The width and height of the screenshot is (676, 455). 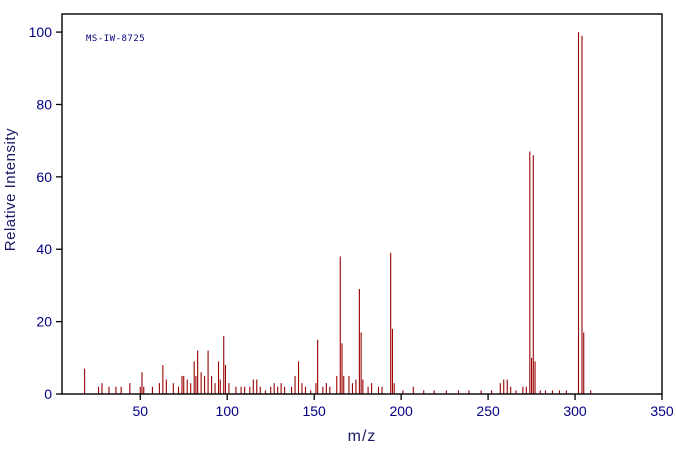 What do you see at coordinates (48, 394) in the screenshot?
I see `svg-text: 0` at bounding box center [48, 394].